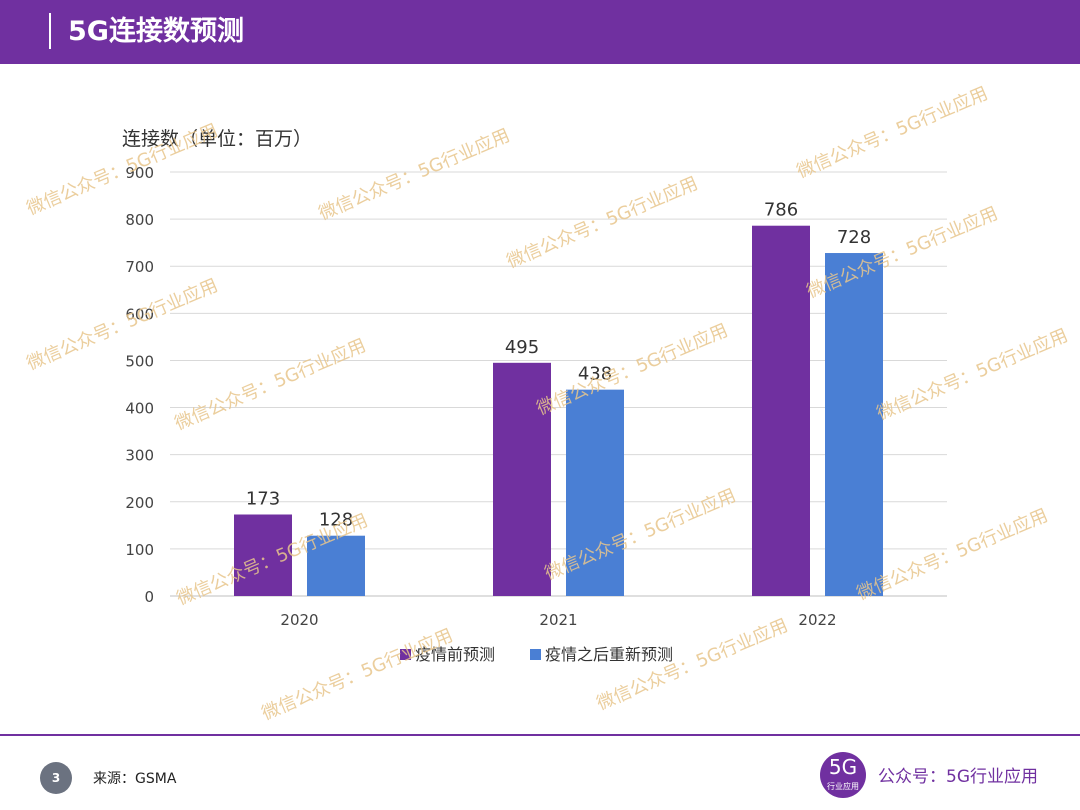 This screenshot has width=1080, height=810. I want to click on bar-pre-pandemic-2020, so click(263, 555).